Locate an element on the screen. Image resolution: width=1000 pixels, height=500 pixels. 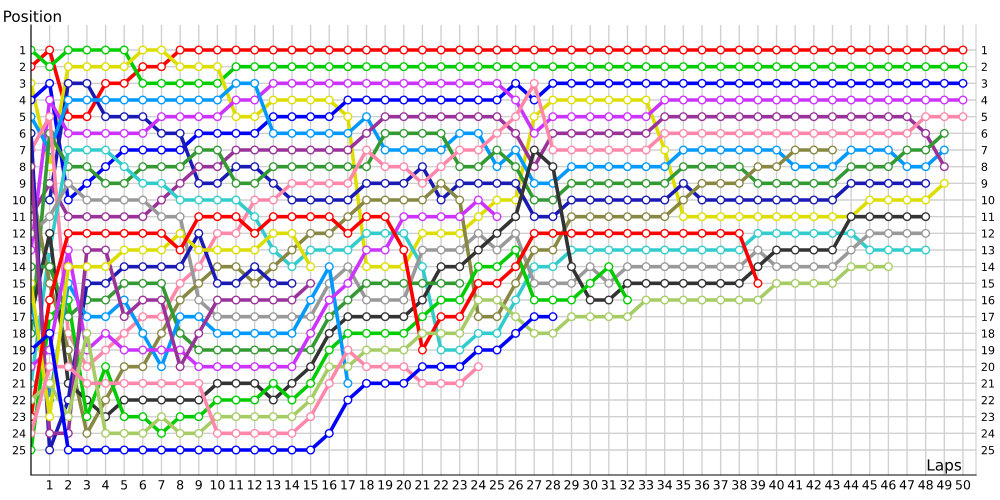
y-tick-label: 6 is located at coordinates (23, 133).